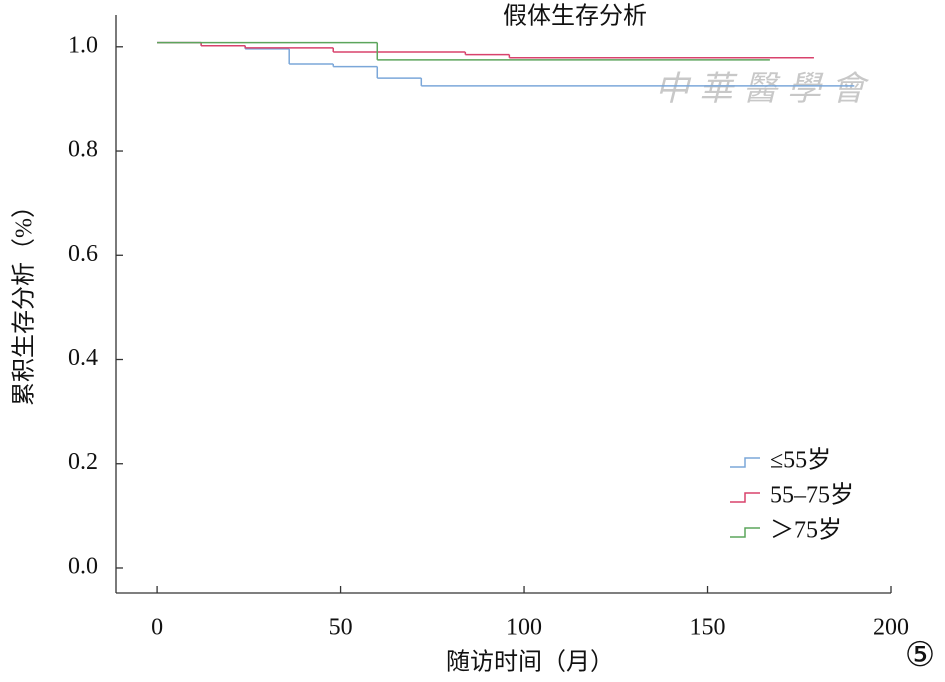 This screenshot has height=682, width=945. Describe the element at coordinates (83, 462) in the screenshot. I see `y-tick-label: 0.2` at that location.